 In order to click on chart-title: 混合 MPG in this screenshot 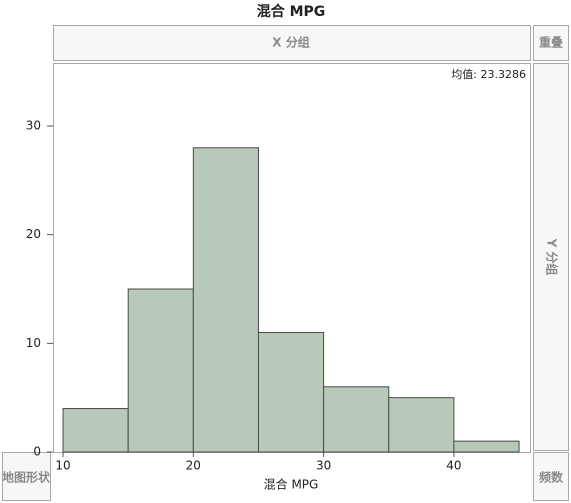, I will do `click(291, 11)`.